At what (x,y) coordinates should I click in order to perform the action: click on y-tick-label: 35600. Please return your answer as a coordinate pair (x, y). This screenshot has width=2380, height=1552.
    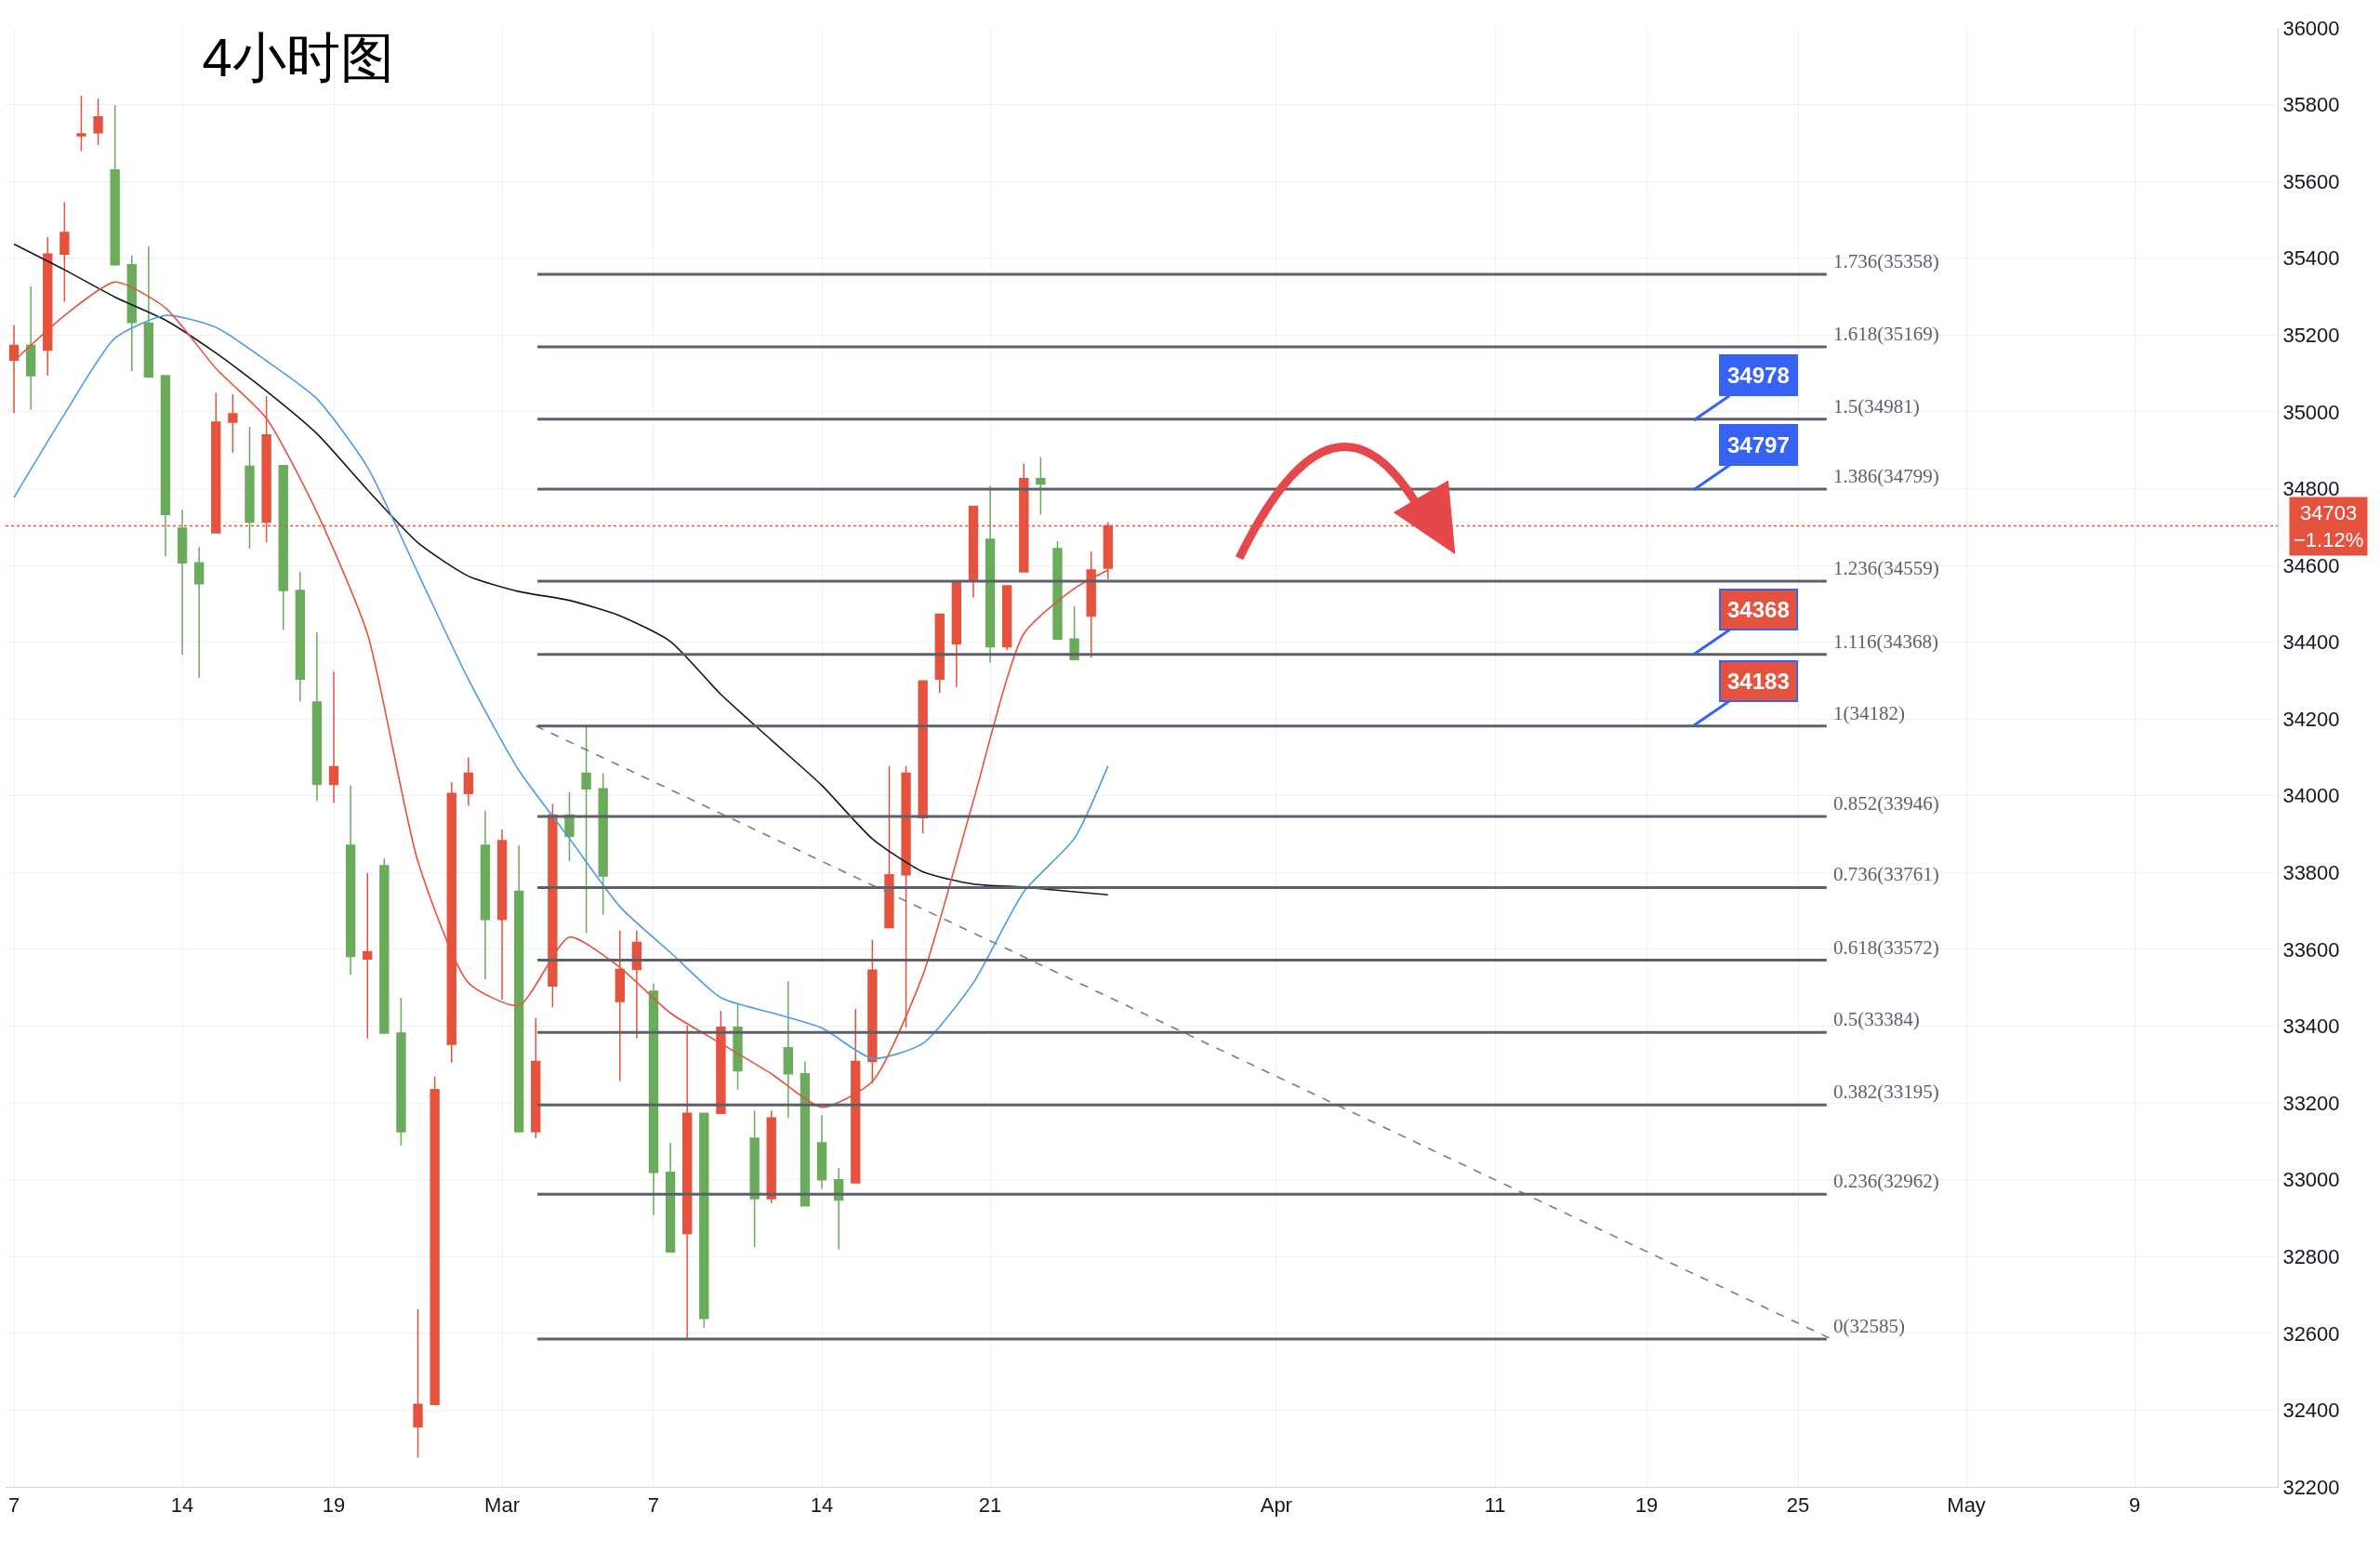
    Looking at the image, I should click on (2311, 181).